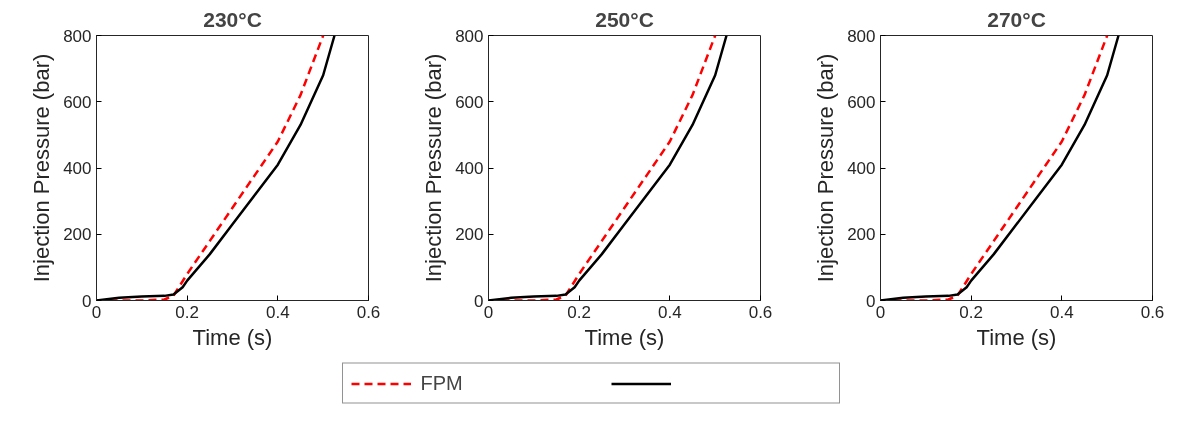 The width and height of the screenshot is (1181, 436). What do you see at coordinates (624, 19) in the screenshot?
I see `chart-title: 250°C` at bounding box center [624, 19].